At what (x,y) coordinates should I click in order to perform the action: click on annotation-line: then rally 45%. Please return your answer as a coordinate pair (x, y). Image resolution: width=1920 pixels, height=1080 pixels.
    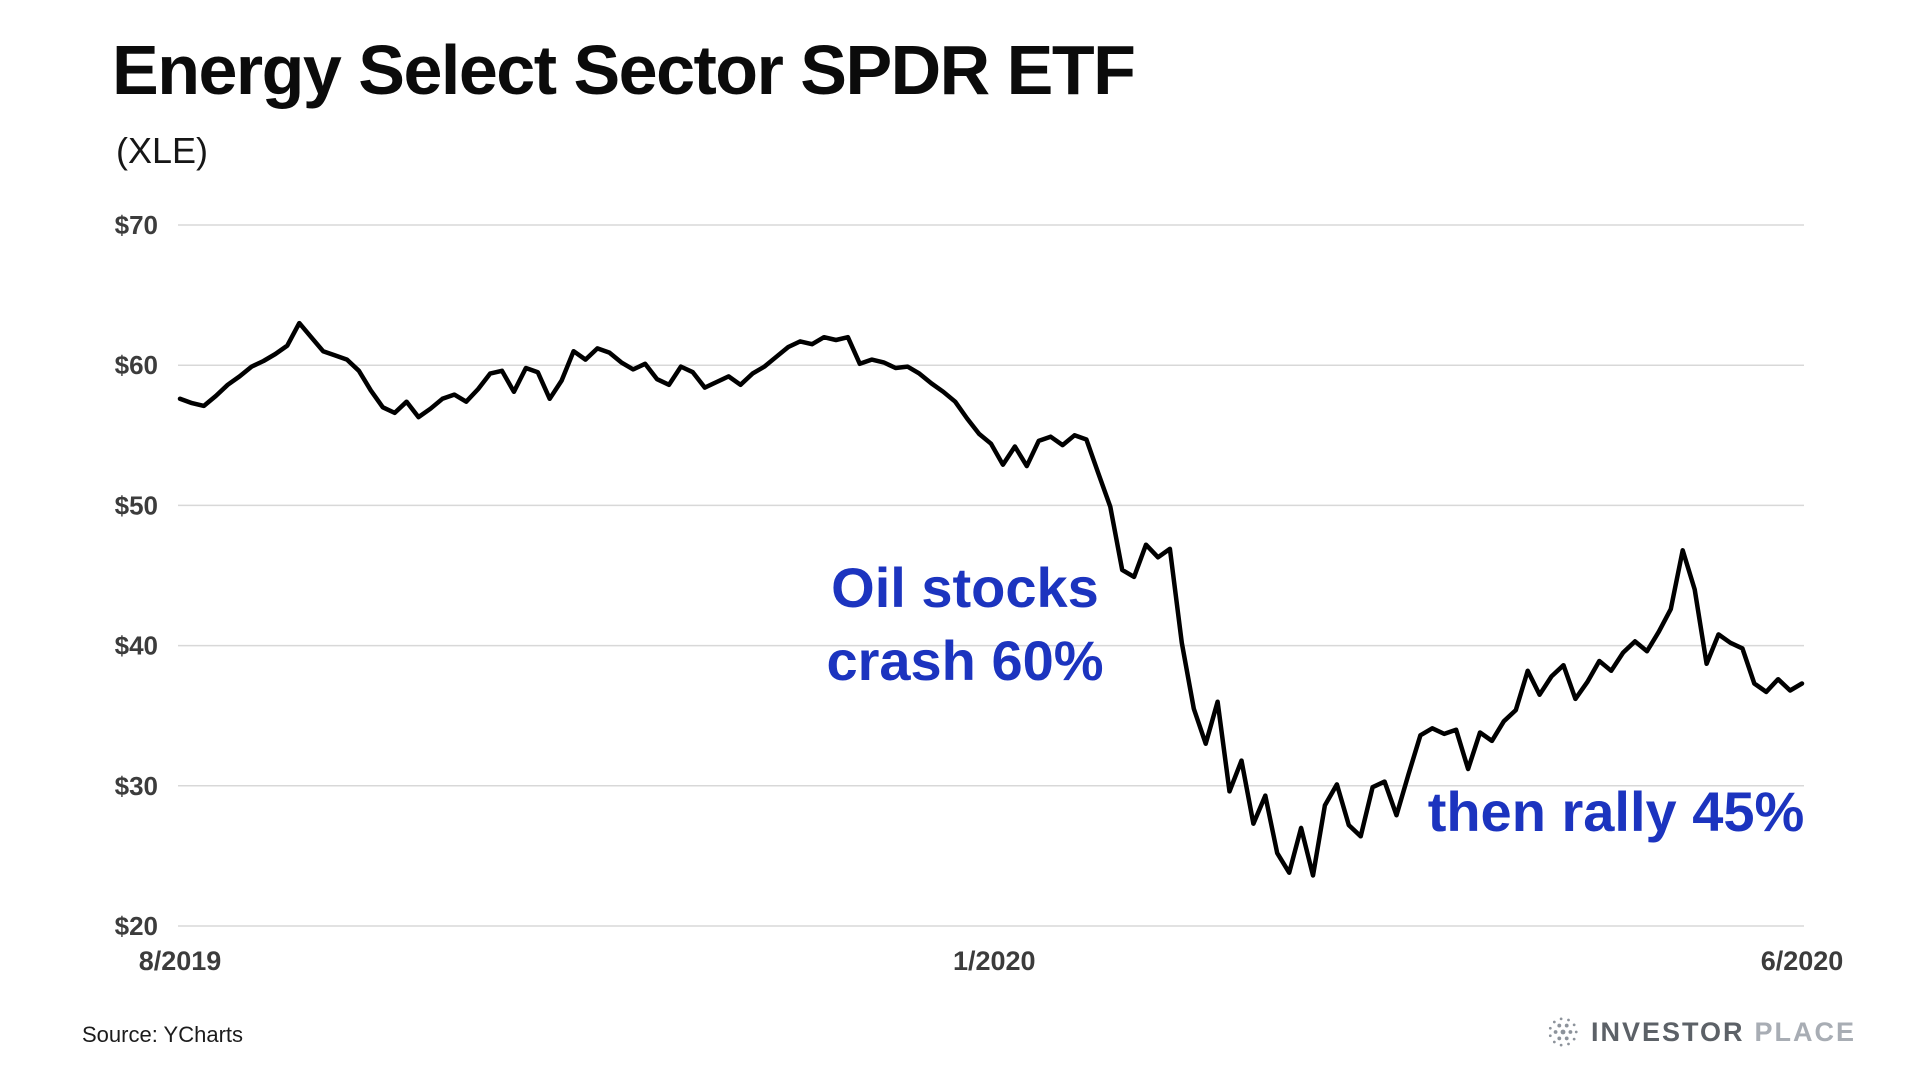
    Looking at the image, I should click on (1616, 811).